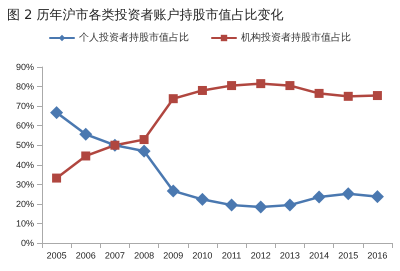 This screenshot has width=400, height=271. Describe the element at coordinates (25, 145) in the screenshot. I see `y-tick-label: 50%` at that location.